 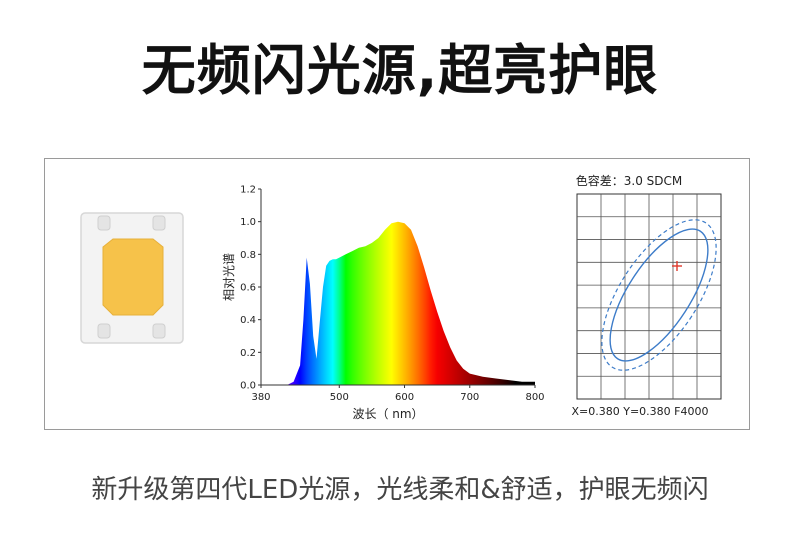 I want to click on led-pad-br, so click(x=159, y=331).